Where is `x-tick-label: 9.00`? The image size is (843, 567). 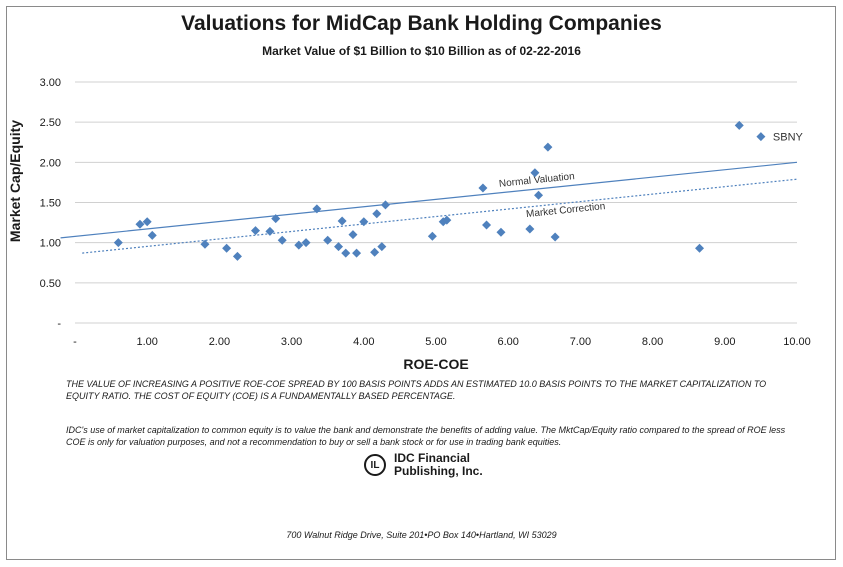 x-tick-label: 9.00 is located at coordinates (724, 342).